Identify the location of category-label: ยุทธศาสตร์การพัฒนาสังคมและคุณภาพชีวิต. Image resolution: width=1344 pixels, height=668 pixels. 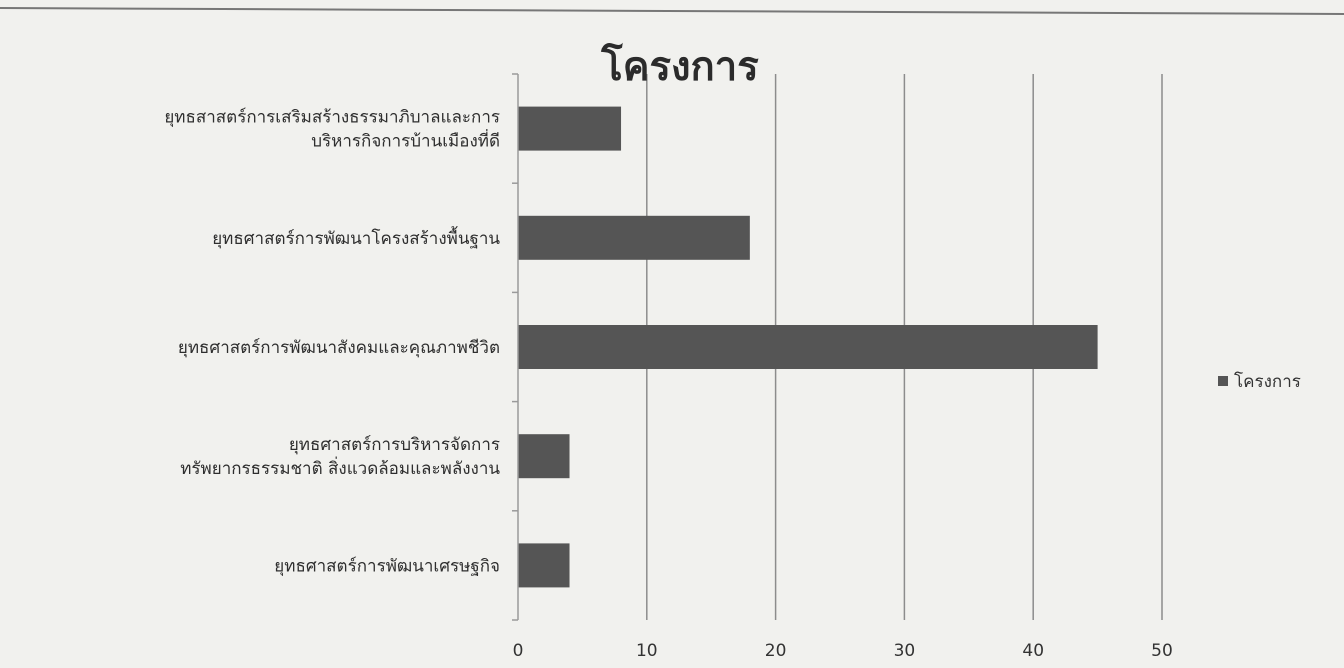
(339, 348).